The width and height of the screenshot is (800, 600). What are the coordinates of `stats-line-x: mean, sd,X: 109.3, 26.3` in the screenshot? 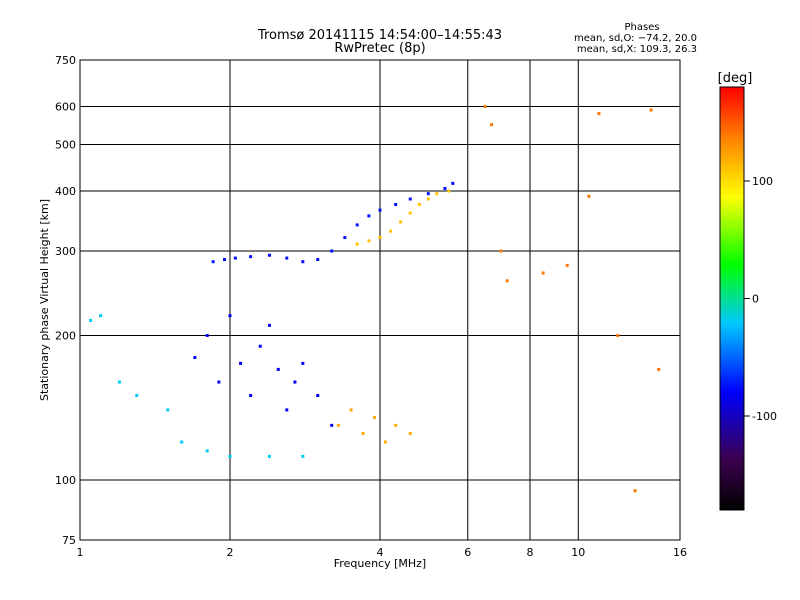 It's located at (637, 49).